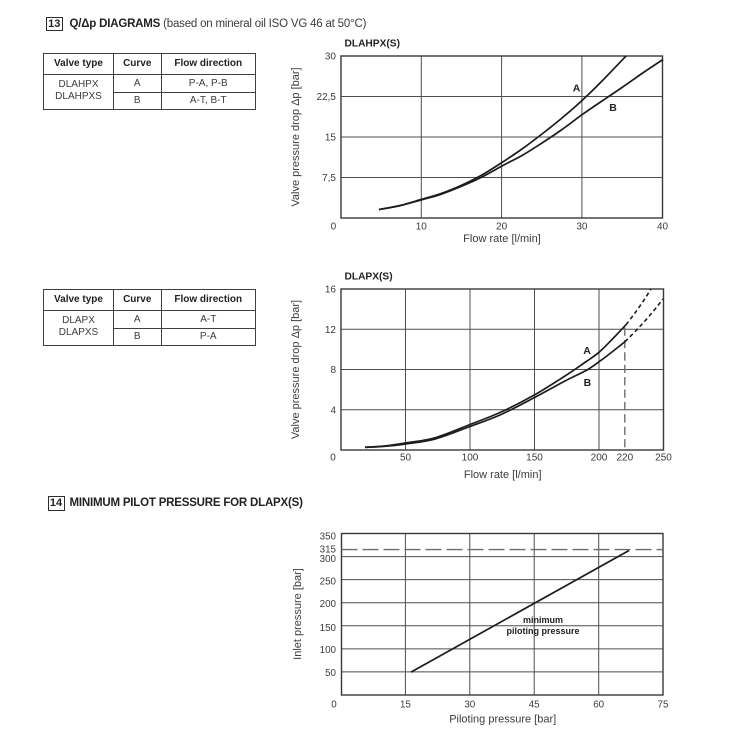  What do you see at coordinates (328, 536) in the screenshot?
I see `svg-text: 350` at bounding box center [328, 536].